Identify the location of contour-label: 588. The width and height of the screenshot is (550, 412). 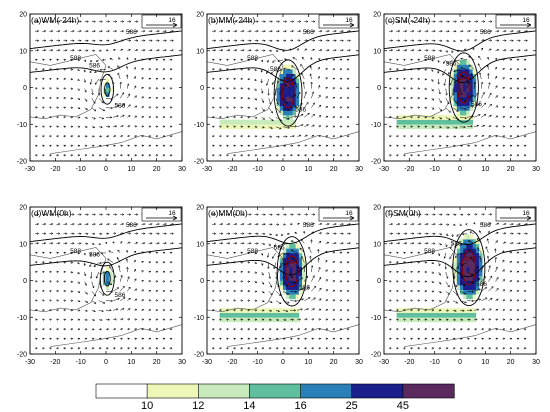
(75, 58).